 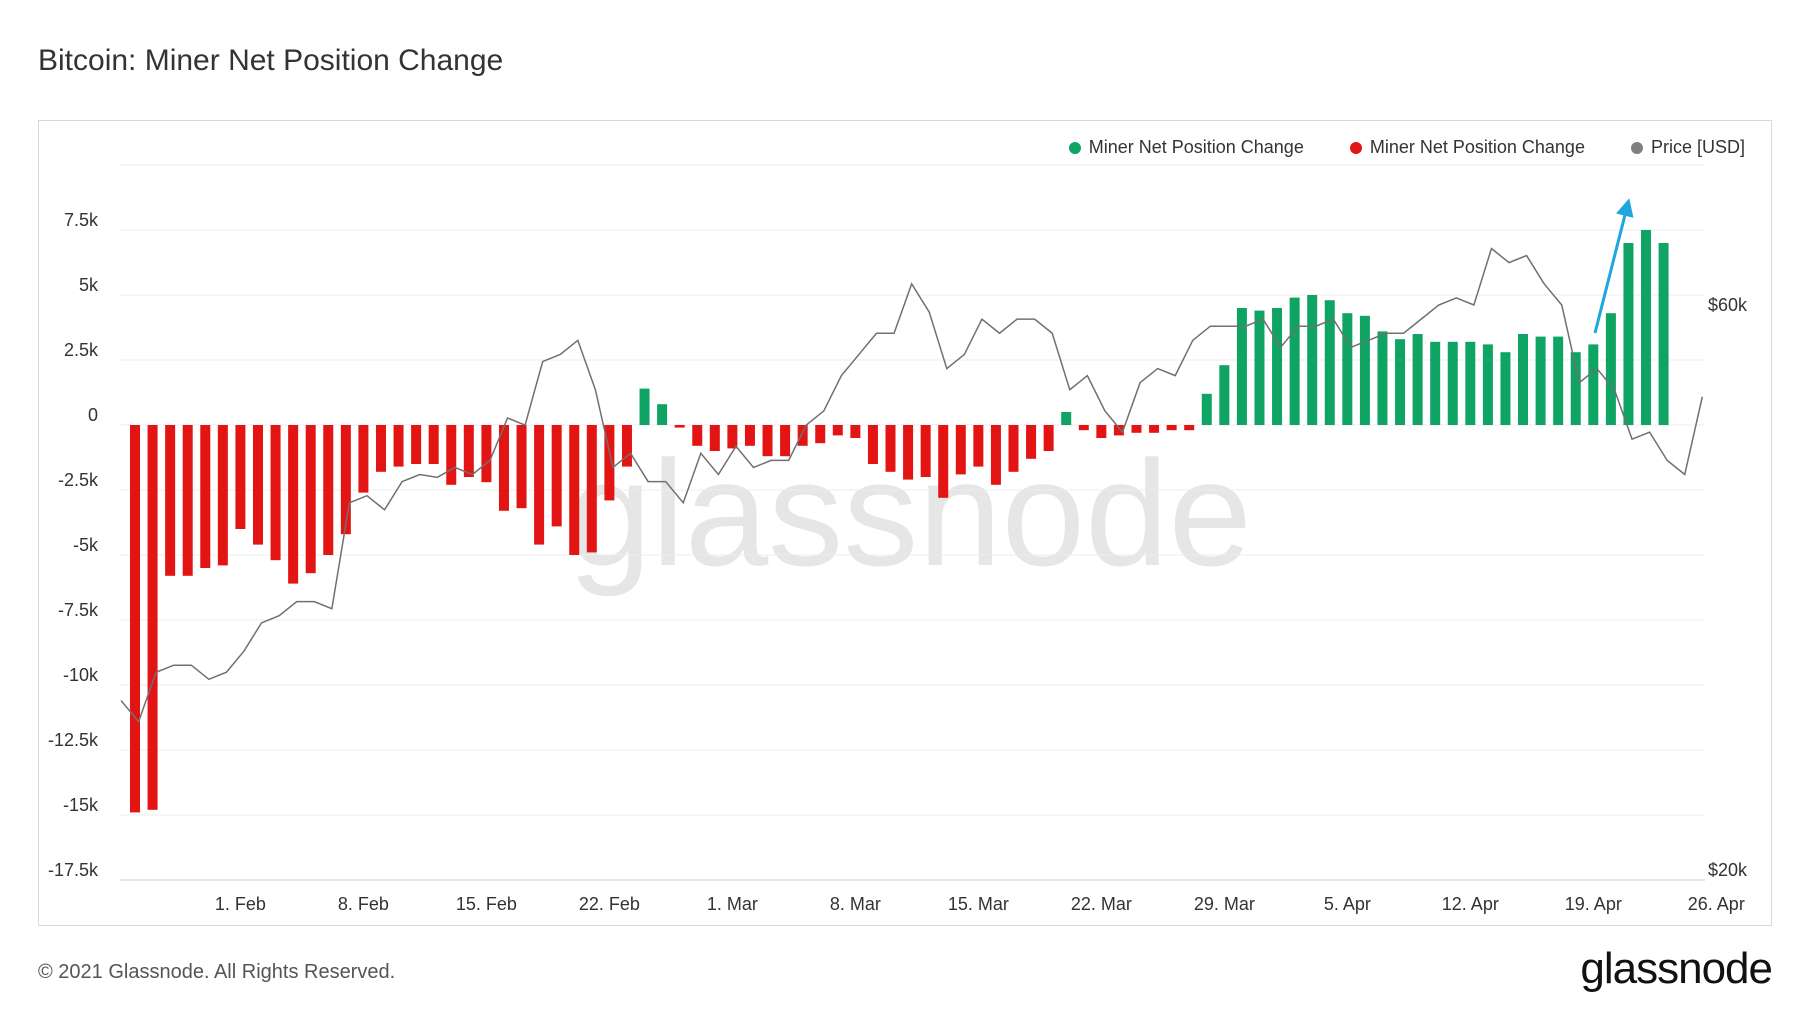 I want to click on x-tick-label: 29. Mar, so click(x=1224, y=904).